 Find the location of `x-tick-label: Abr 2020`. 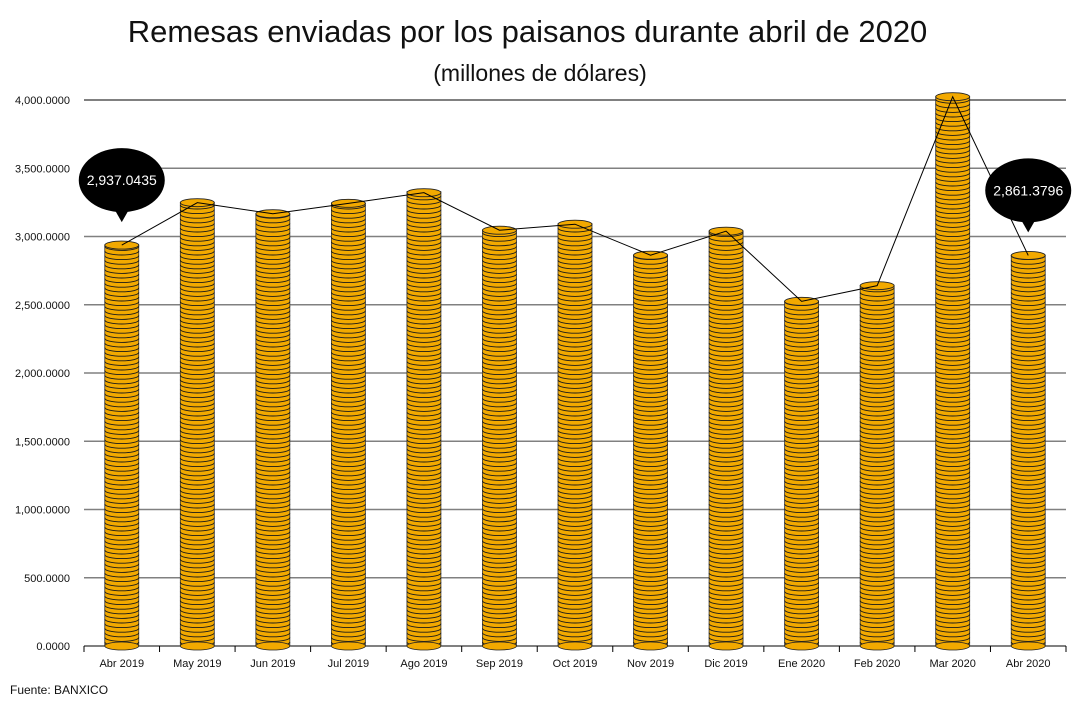

x-tick-label: Abr 2020 is located at coordinates (1028, 664).